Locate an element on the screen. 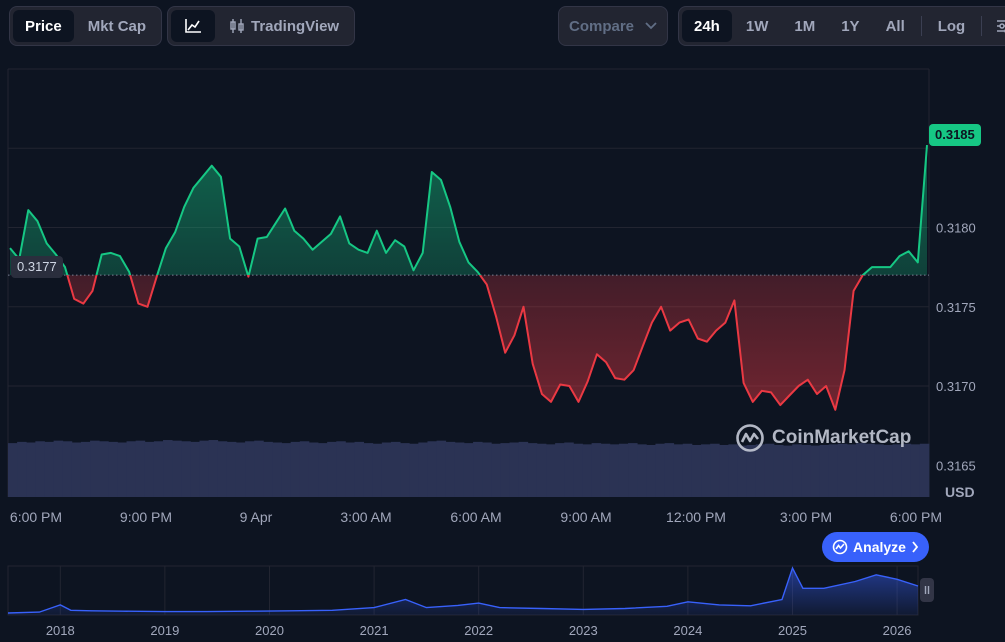 Image resolution: width=1005 pixels, height=642 pixels. price-tab: Price is located at coordinates (43, 26).